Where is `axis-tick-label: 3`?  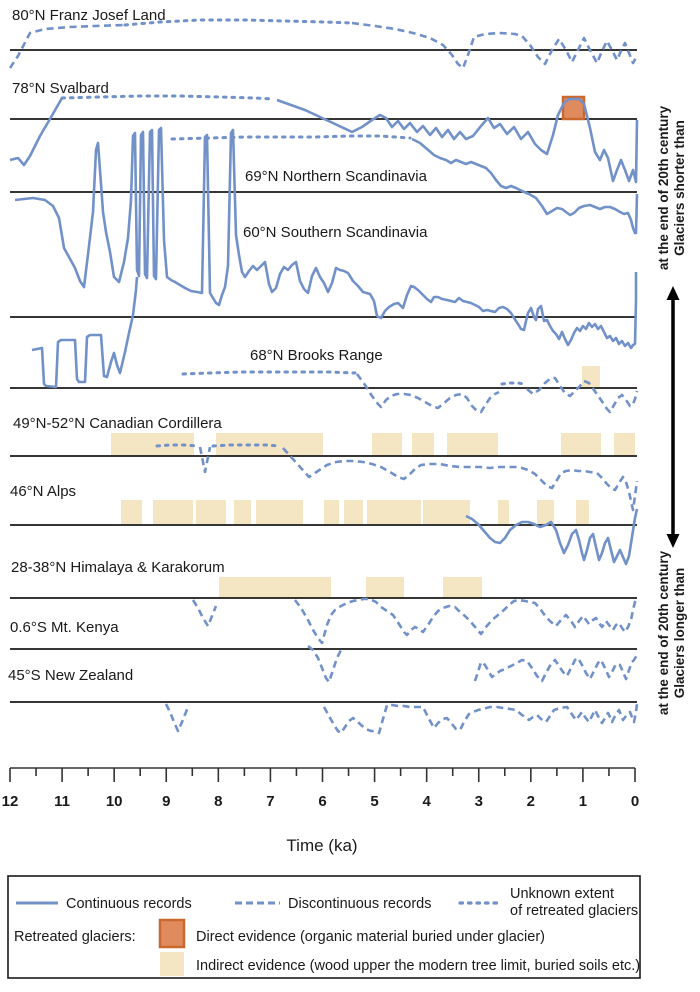
axis-tick-label: 3 is located at coordinates (479, 801).